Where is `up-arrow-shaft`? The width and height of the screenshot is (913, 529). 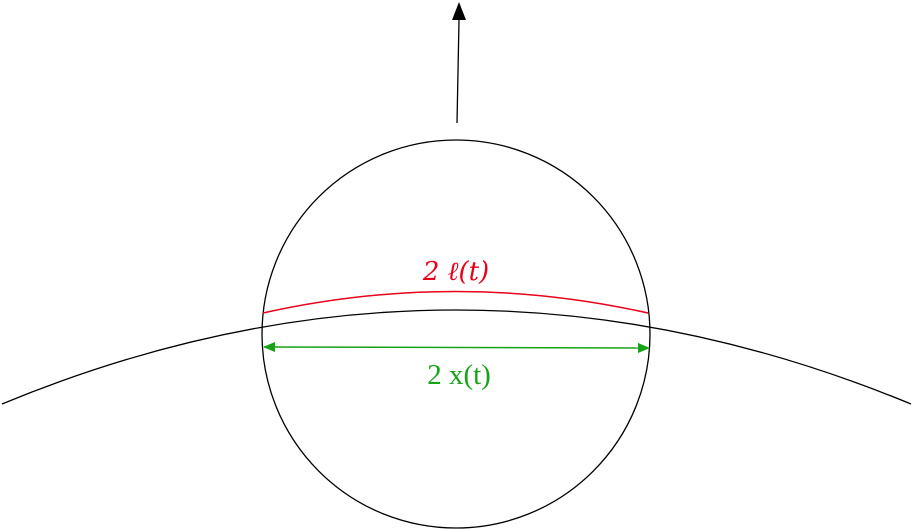 up-arrow-shaft is located at coordinates (458, 71).